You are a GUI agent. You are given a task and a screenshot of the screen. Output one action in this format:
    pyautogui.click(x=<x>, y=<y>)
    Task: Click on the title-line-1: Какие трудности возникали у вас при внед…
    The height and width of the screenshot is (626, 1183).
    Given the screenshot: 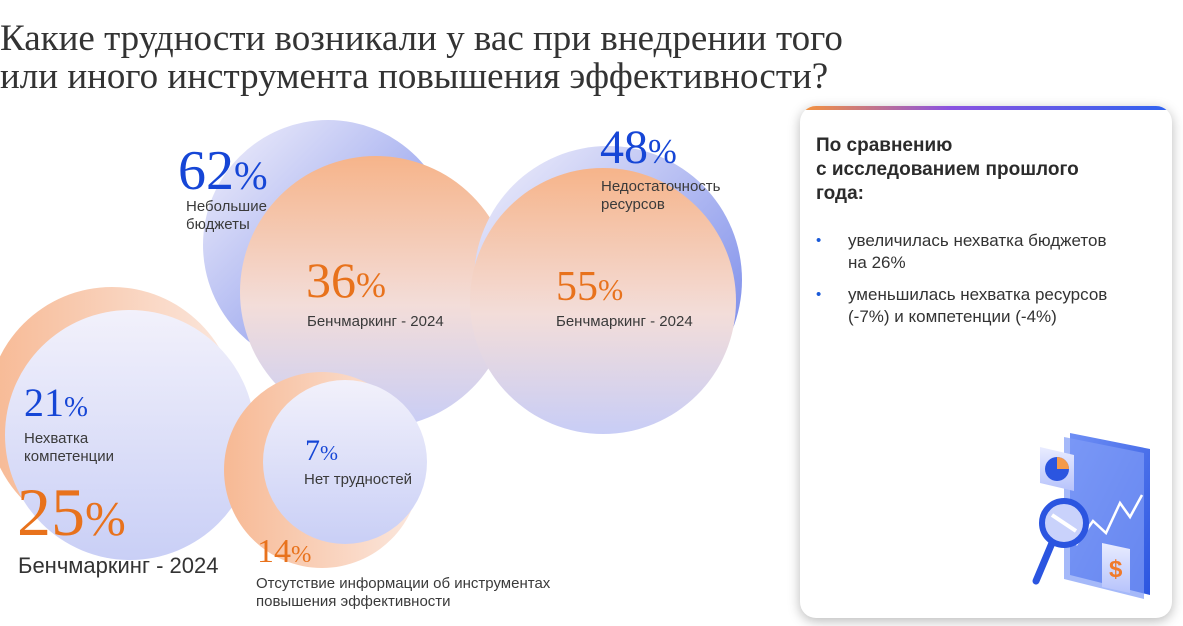 What is the action you would take?
    pyautogui.click(x=421, y=38)
    